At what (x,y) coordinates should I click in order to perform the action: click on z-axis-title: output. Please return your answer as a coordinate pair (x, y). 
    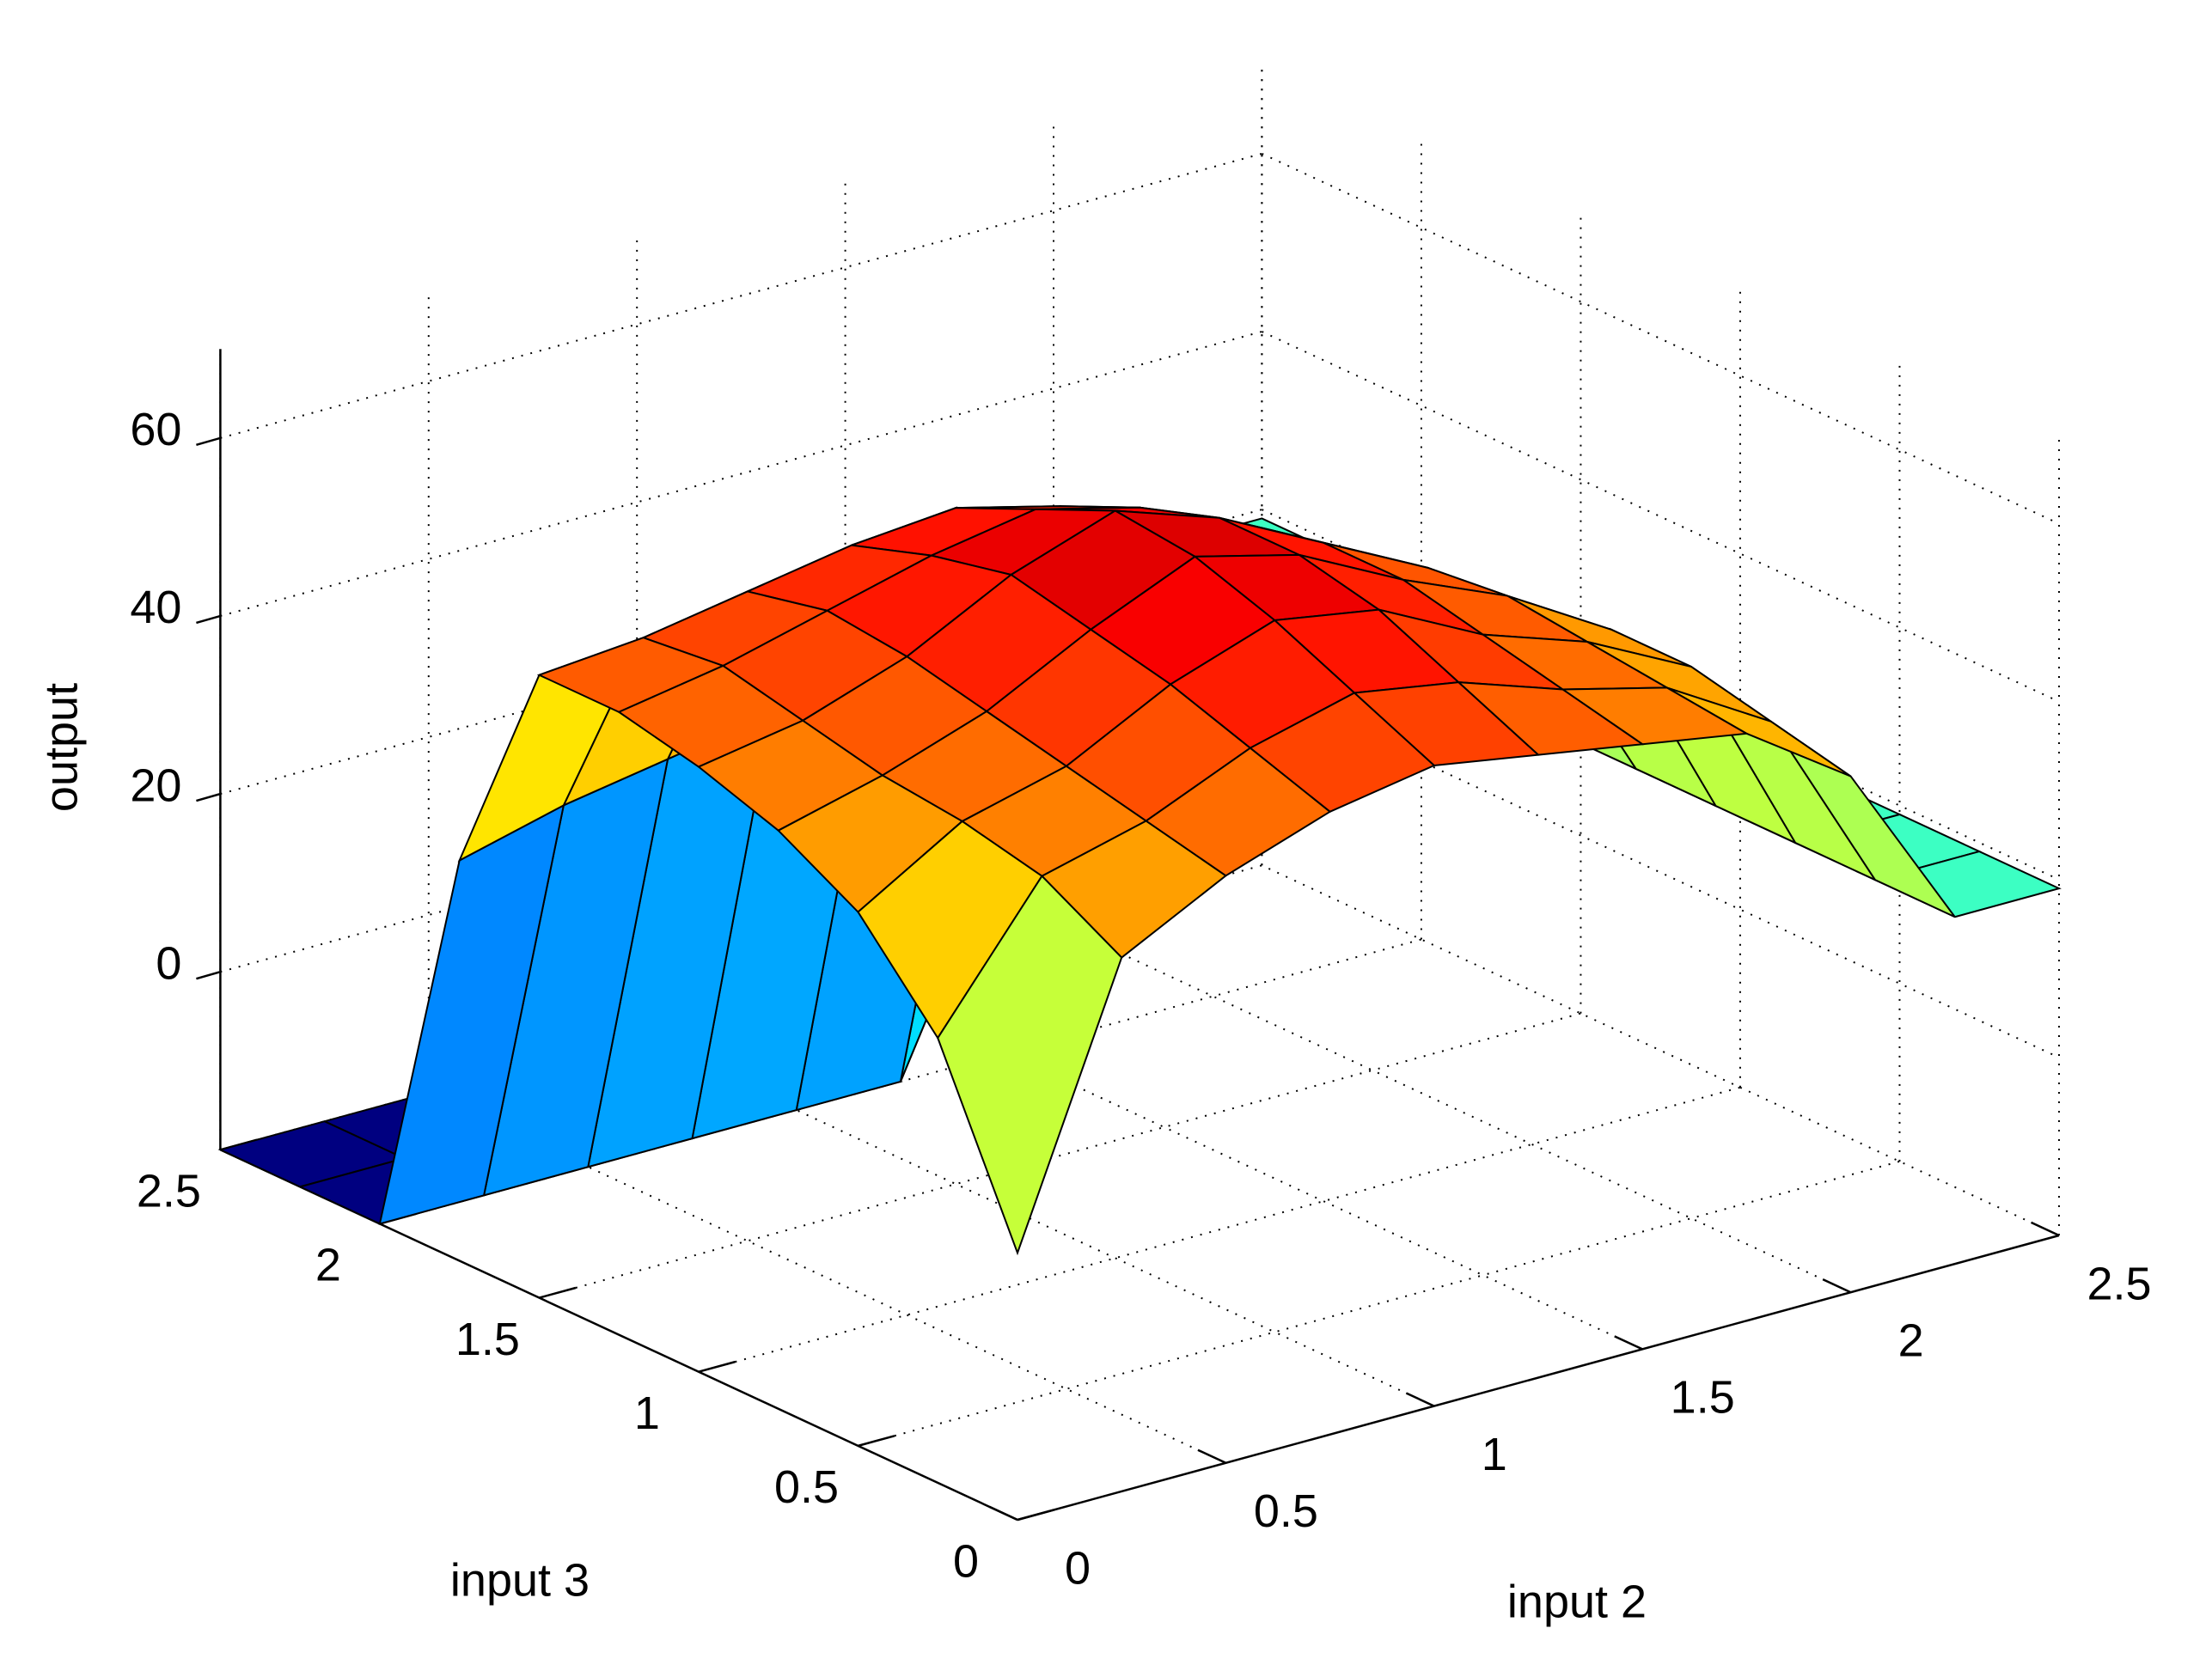
    Looking at the image, I should click on (61, 748).